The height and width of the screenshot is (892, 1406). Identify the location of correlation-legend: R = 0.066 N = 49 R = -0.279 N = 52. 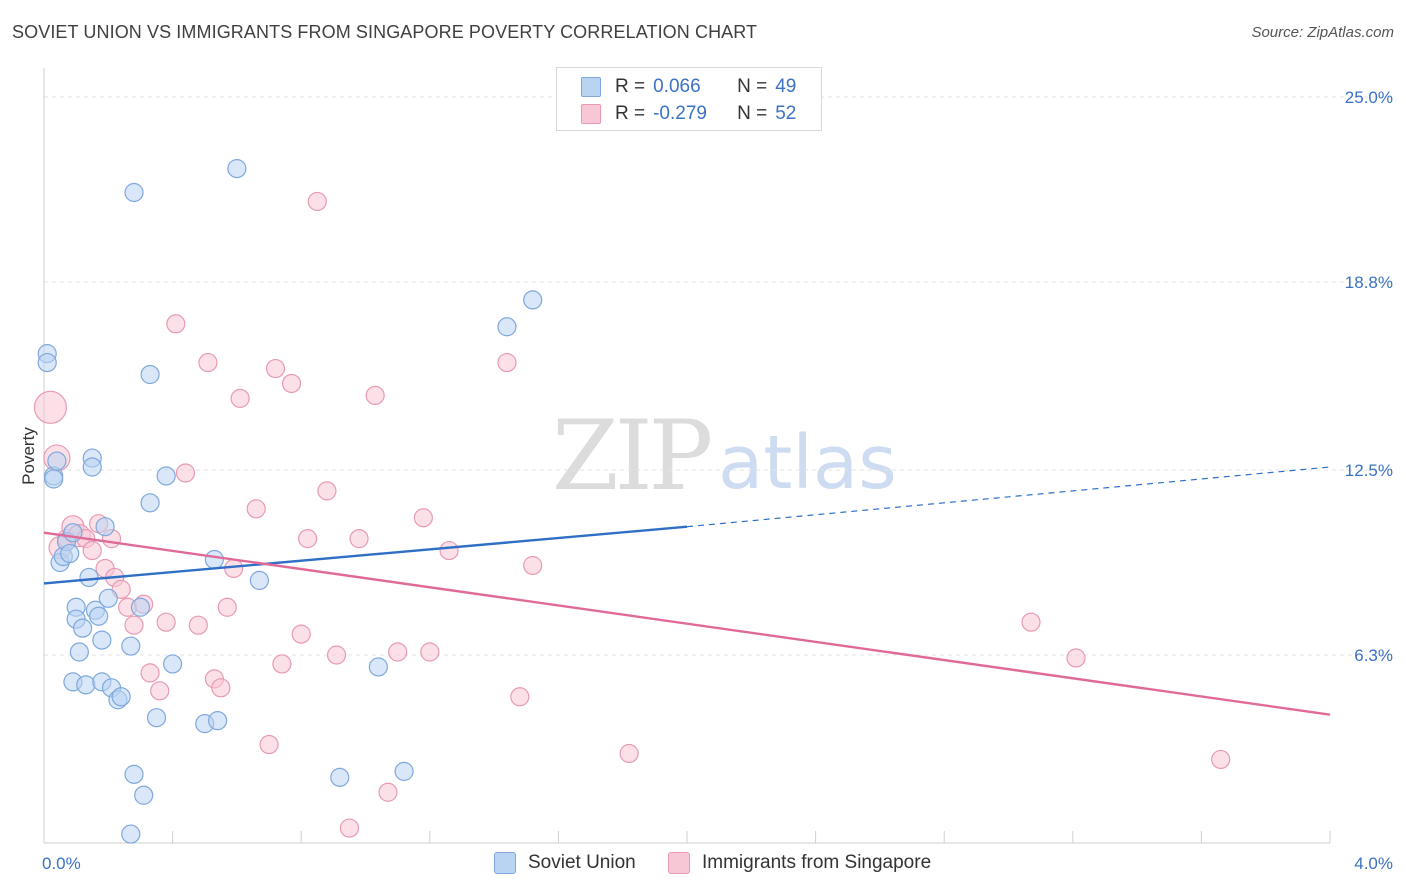
(689, 99).